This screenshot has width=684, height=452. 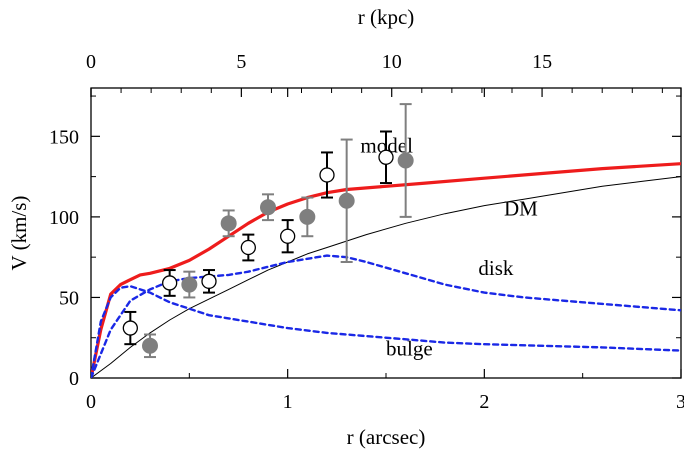 What do you see at coordinates (74, 379) in the screenshot?
I see `y-tick-label: 0` at bounding box center [74, 379].